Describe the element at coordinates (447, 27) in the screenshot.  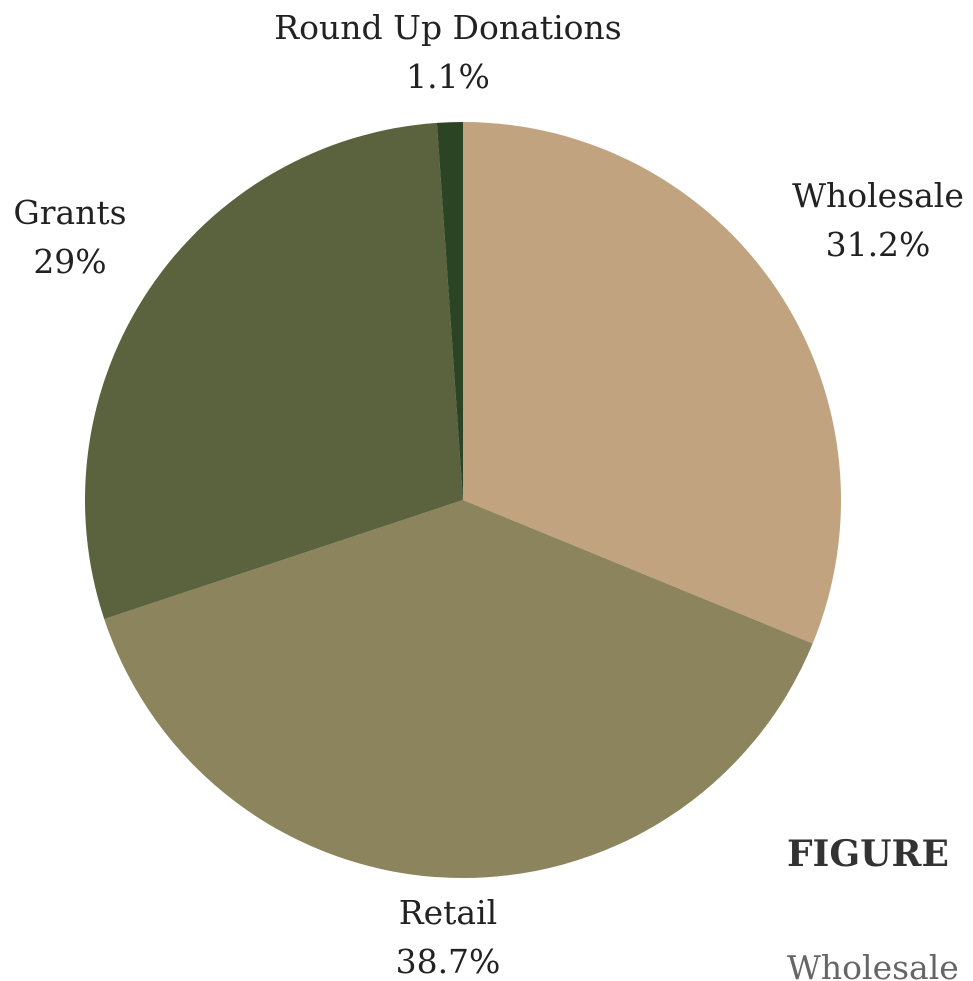
I see `slice-label: Round Up Donations` at that location.